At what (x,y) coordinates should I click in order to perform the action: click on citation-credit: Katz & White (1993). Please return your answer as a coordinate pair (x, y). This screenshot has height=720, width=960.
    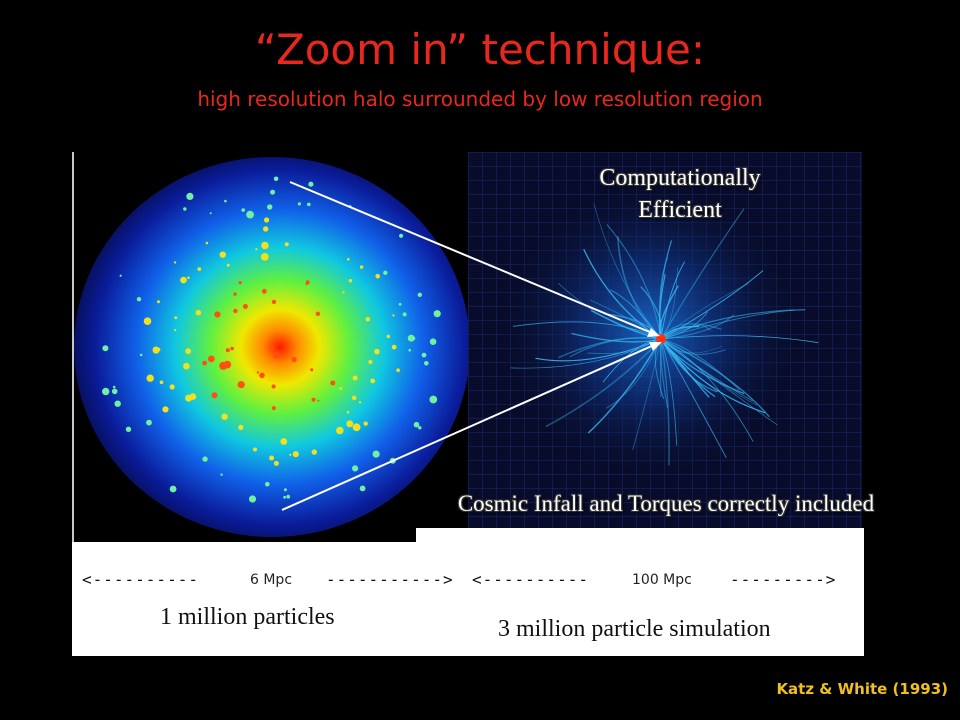
    Looking at the image, I should click on (862, 689).